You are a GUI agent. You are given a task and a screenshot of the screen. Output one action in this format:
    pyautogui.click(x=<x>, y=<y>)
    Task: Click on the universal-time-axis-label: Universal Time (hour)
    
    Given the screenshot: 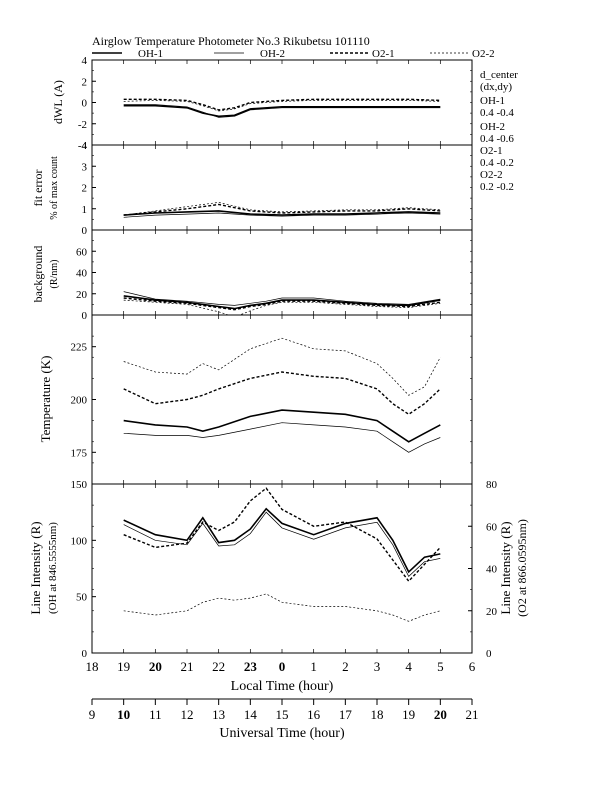 What is the action you would take?
    pyautogui.click(x=282, y=733)
    